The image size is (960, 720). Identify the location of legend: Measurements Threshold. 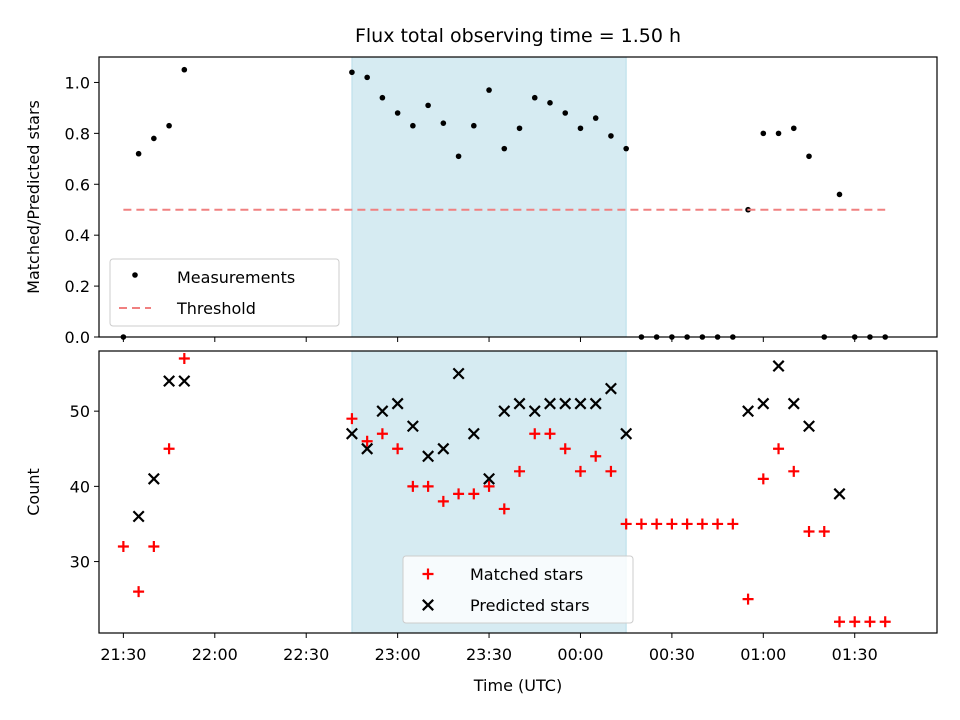
(224, 292).